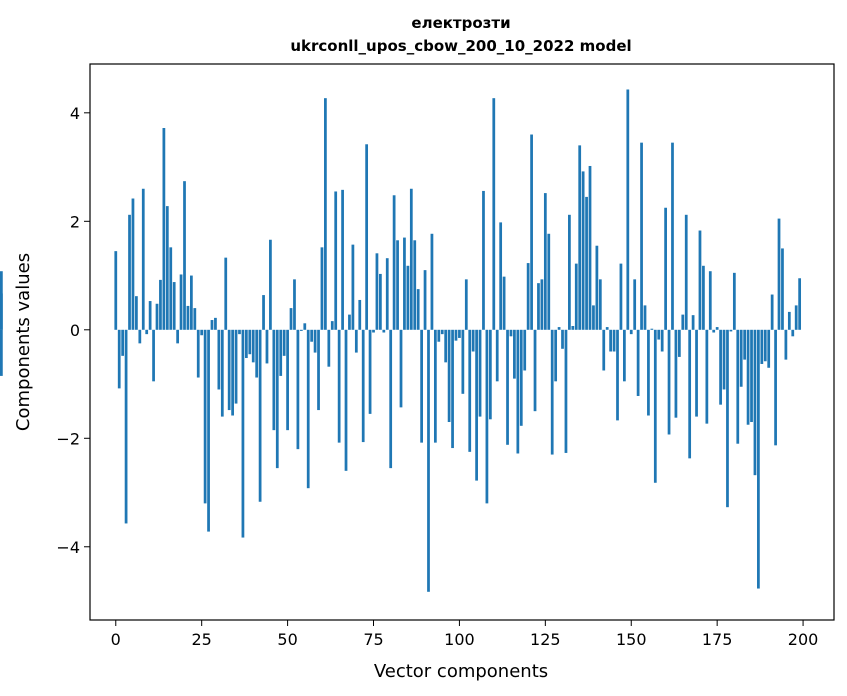  What do you see at coordinates (75, 113) in the screenshot?
I see `y-tick-label: 4` at bounding box center [75, 113].